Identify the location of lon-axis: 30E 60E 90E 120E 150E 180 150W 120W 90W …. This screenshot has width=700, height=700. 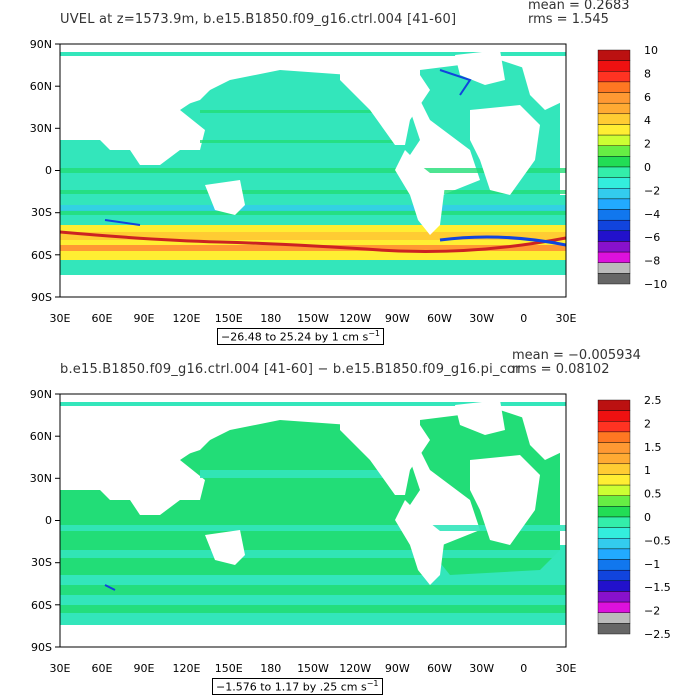
(313, 668).